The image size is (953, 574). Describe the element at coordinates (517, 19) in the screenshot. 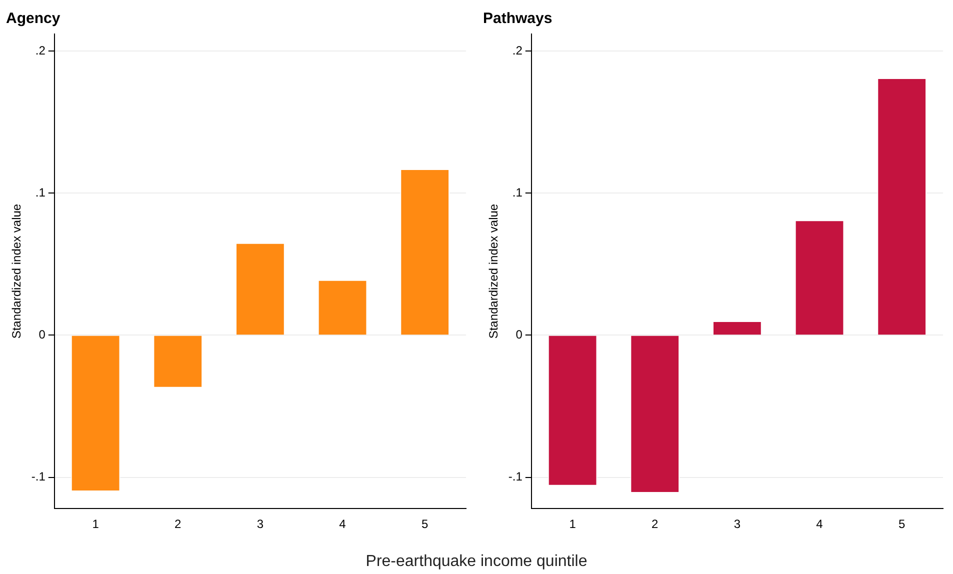

I see `chart-title: Pathways` at that location.